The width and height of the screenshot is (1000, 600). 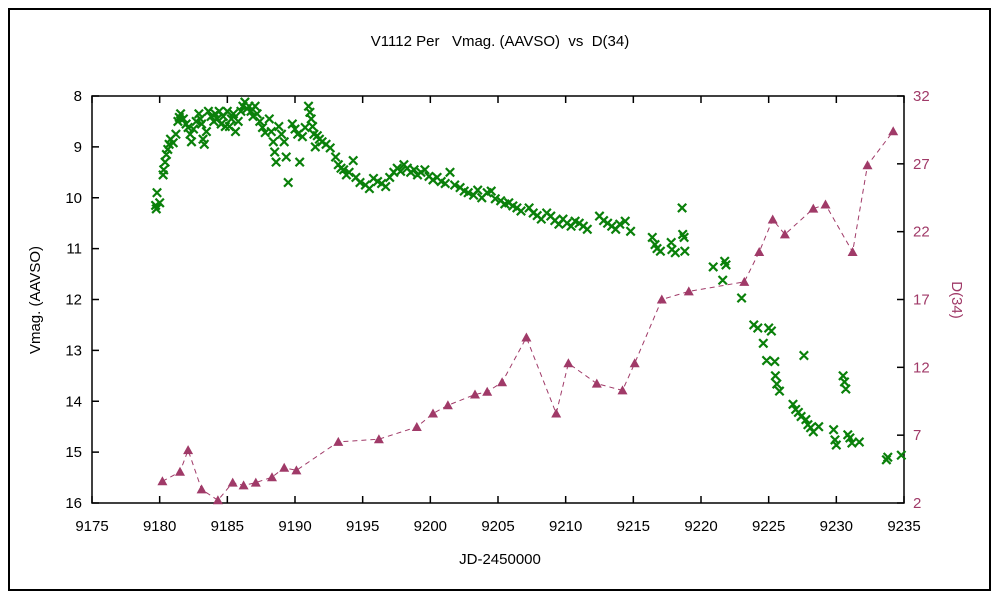 I want to click on y-right-tick-label: 22, so click(x=921, y=232).